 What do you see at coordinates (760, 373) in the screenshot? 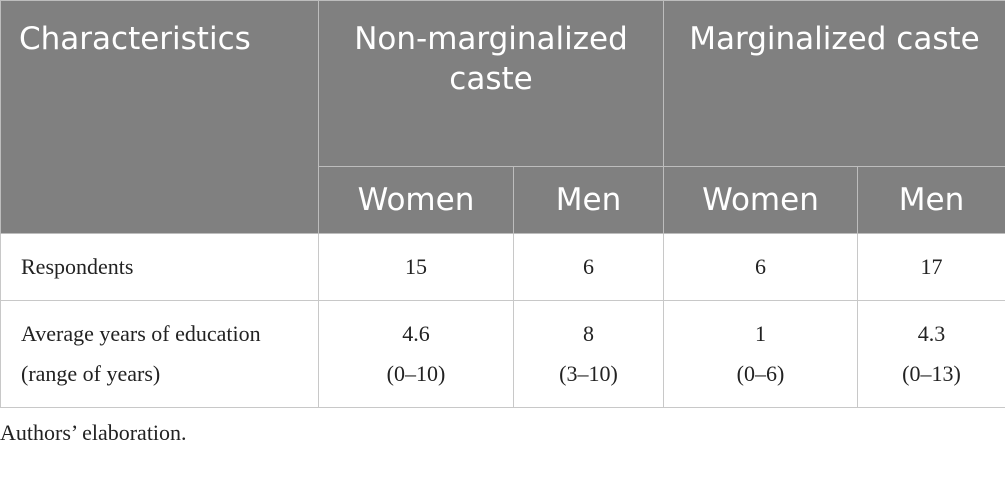
I see `cell-range: (0–6)` at bounding box center [760, 373].